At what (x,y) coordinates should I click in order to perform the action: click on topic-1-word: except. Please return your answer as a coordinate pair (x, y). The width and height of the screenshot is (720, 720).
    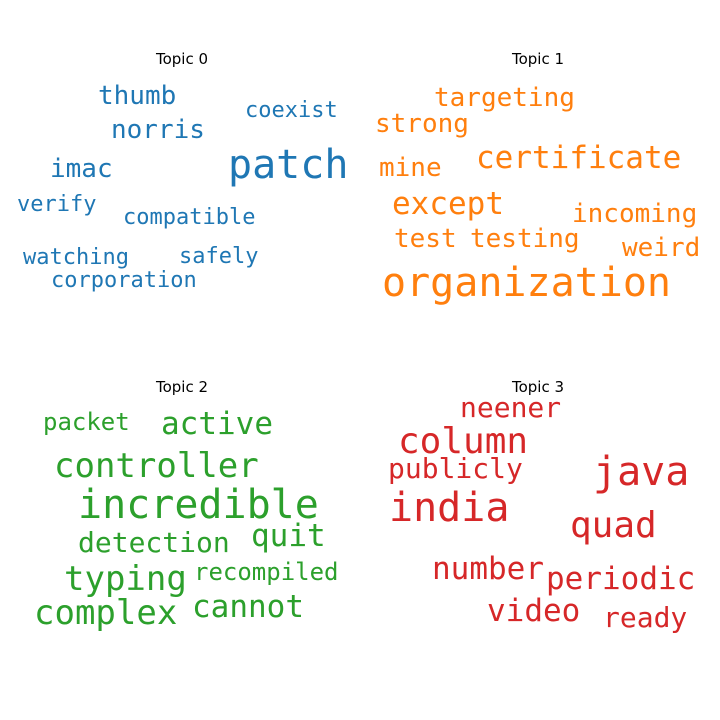
    Looking at the image, I should click on (448, 204).